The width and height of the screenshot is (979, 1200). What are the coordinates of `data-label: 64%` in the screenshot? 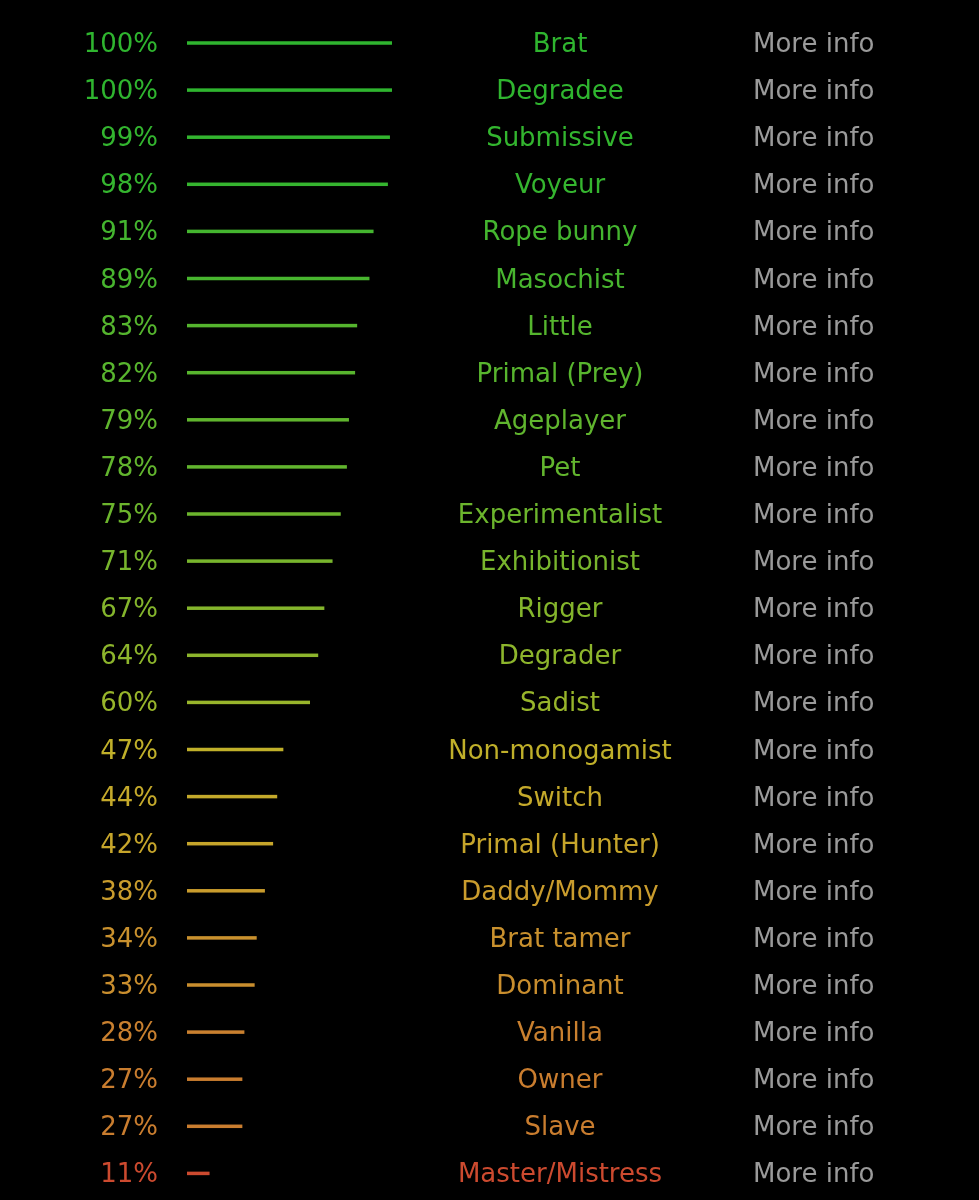 It's located at (129, 655).